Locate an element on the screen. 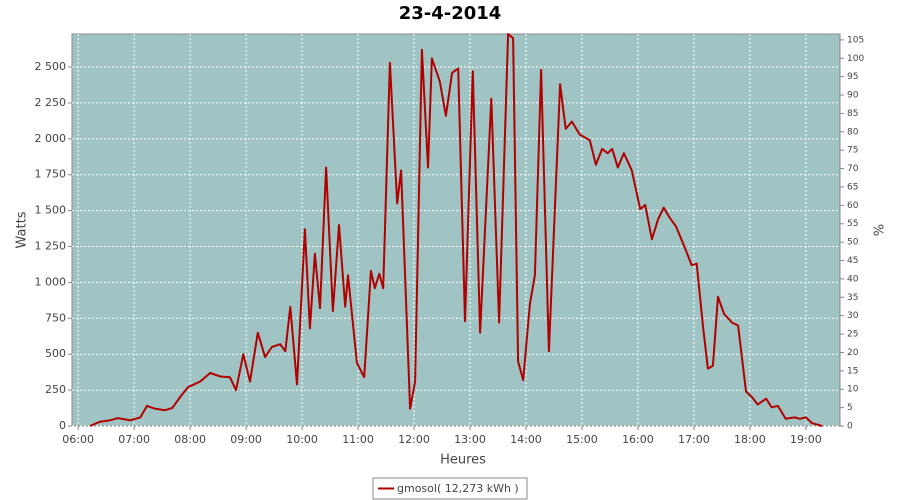  x-tick-label: 19:00 is located at coordinates (806, 439).